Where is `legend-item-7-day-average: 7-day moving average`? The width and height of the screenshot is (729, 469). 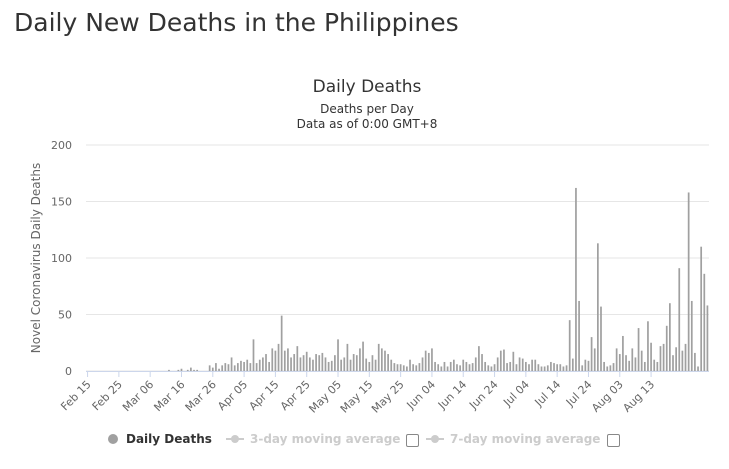
legend-item-7-day-average: 7-day moving average is located at coordinates (513, 439).